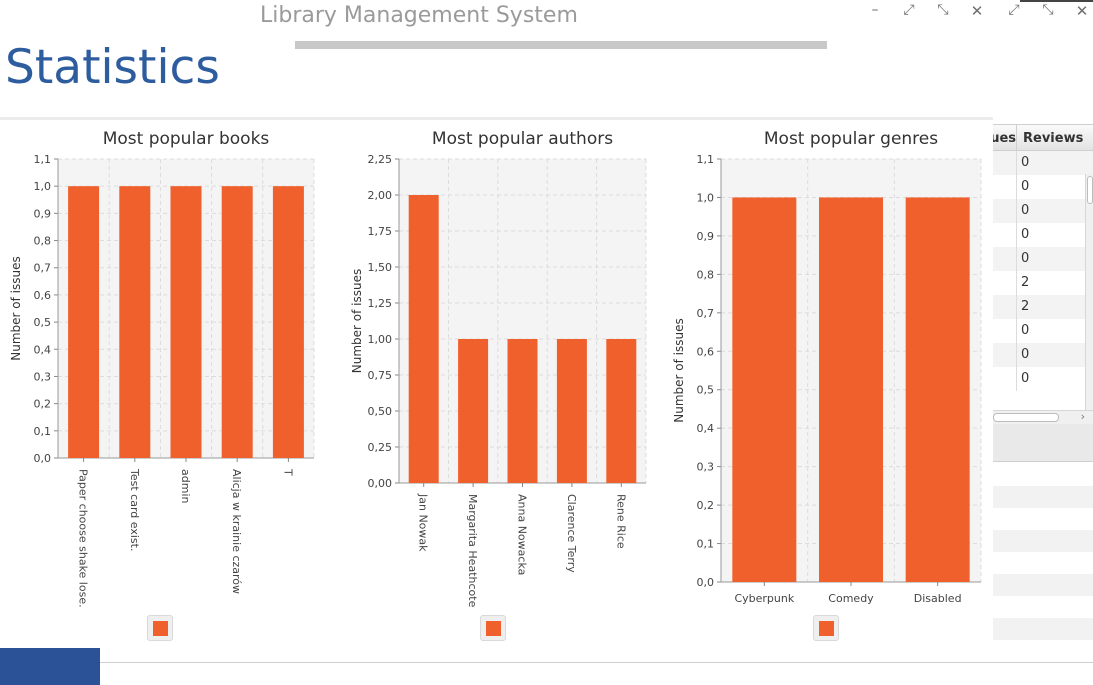  Describe the element at coordinates (50, 666) in the screenshot. I see `bottom-nav-button` at that location.